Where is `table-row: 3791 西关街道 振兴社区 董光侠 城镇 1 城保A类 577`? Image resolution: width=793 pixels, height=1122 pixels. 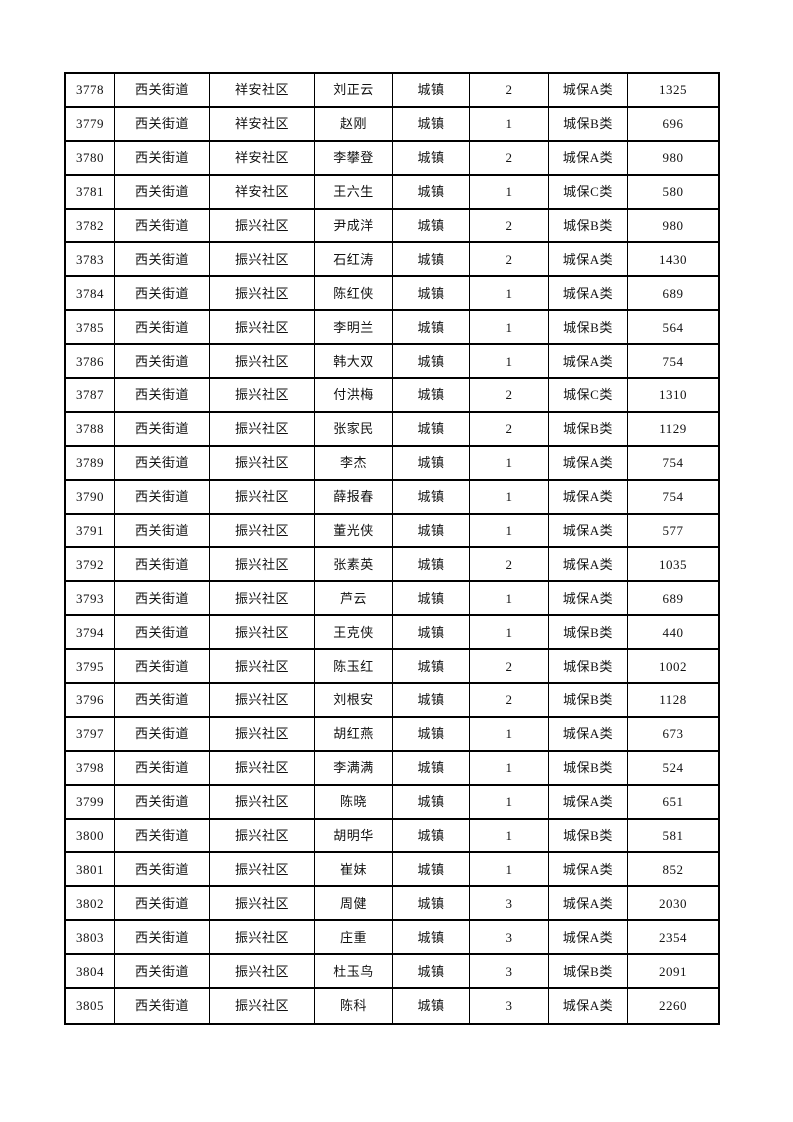 table-row: 3791 西关街道 振兴社区 董光侠 城镇 1 城保A类 577 is located at coordinates (392, 531).